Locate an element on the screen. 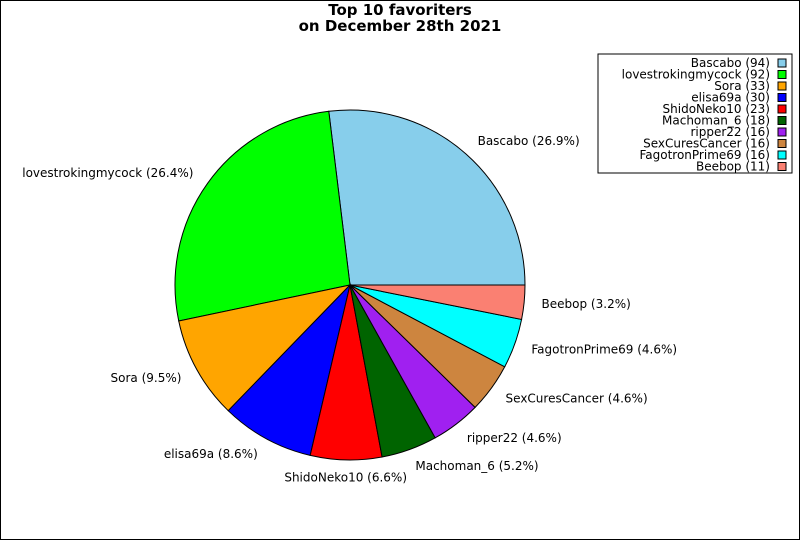 The height and width of the screenshot is (540, 800). legend-box is located at coordinates (695, 113).